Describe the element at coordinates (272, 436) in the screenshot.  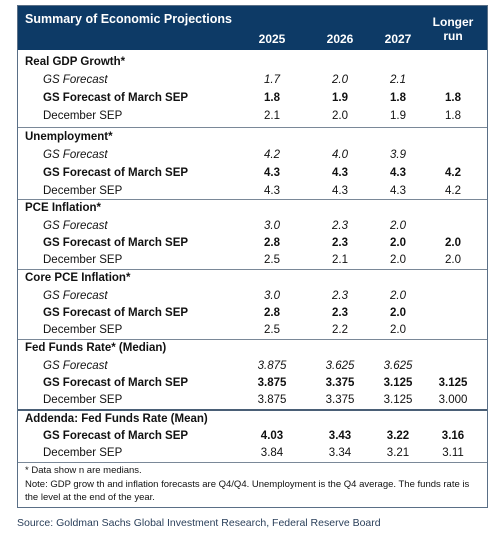
I see `cell-2025: 4.03` at that location.